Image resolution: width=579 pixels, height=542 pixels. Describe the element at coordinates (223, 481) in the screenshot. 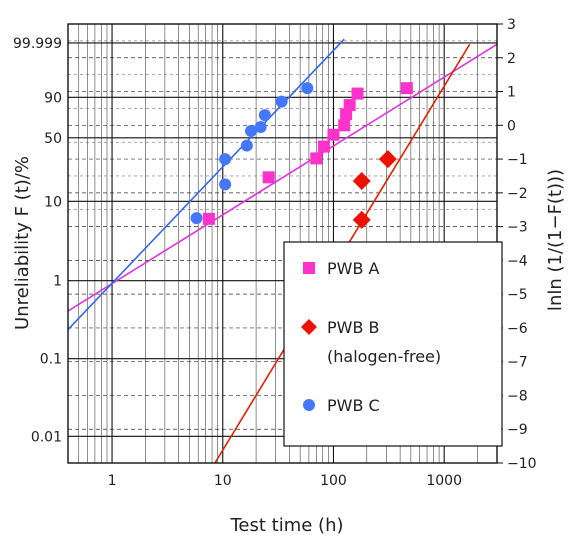

I see `x-tick-label: 10` at that location.